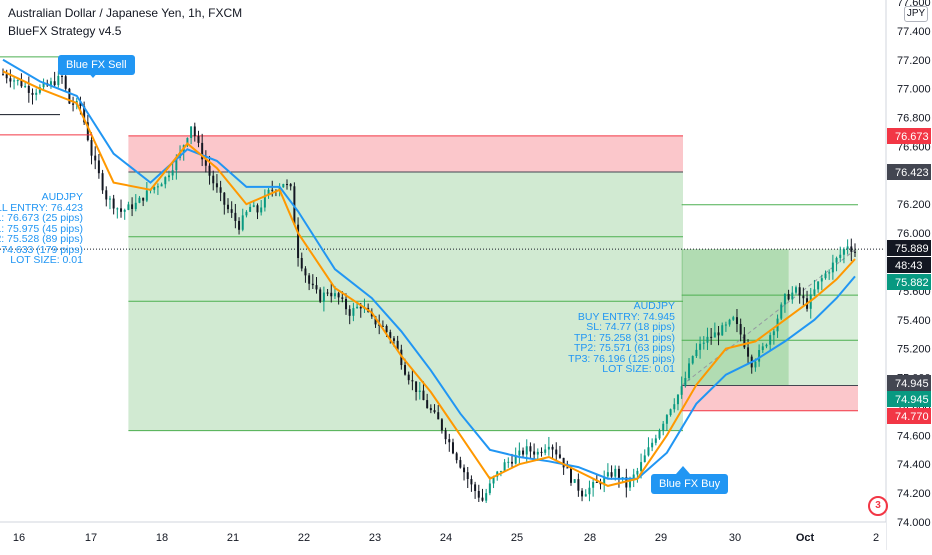  I want to click on y-tick-label: 76.600, so click(914, 147).